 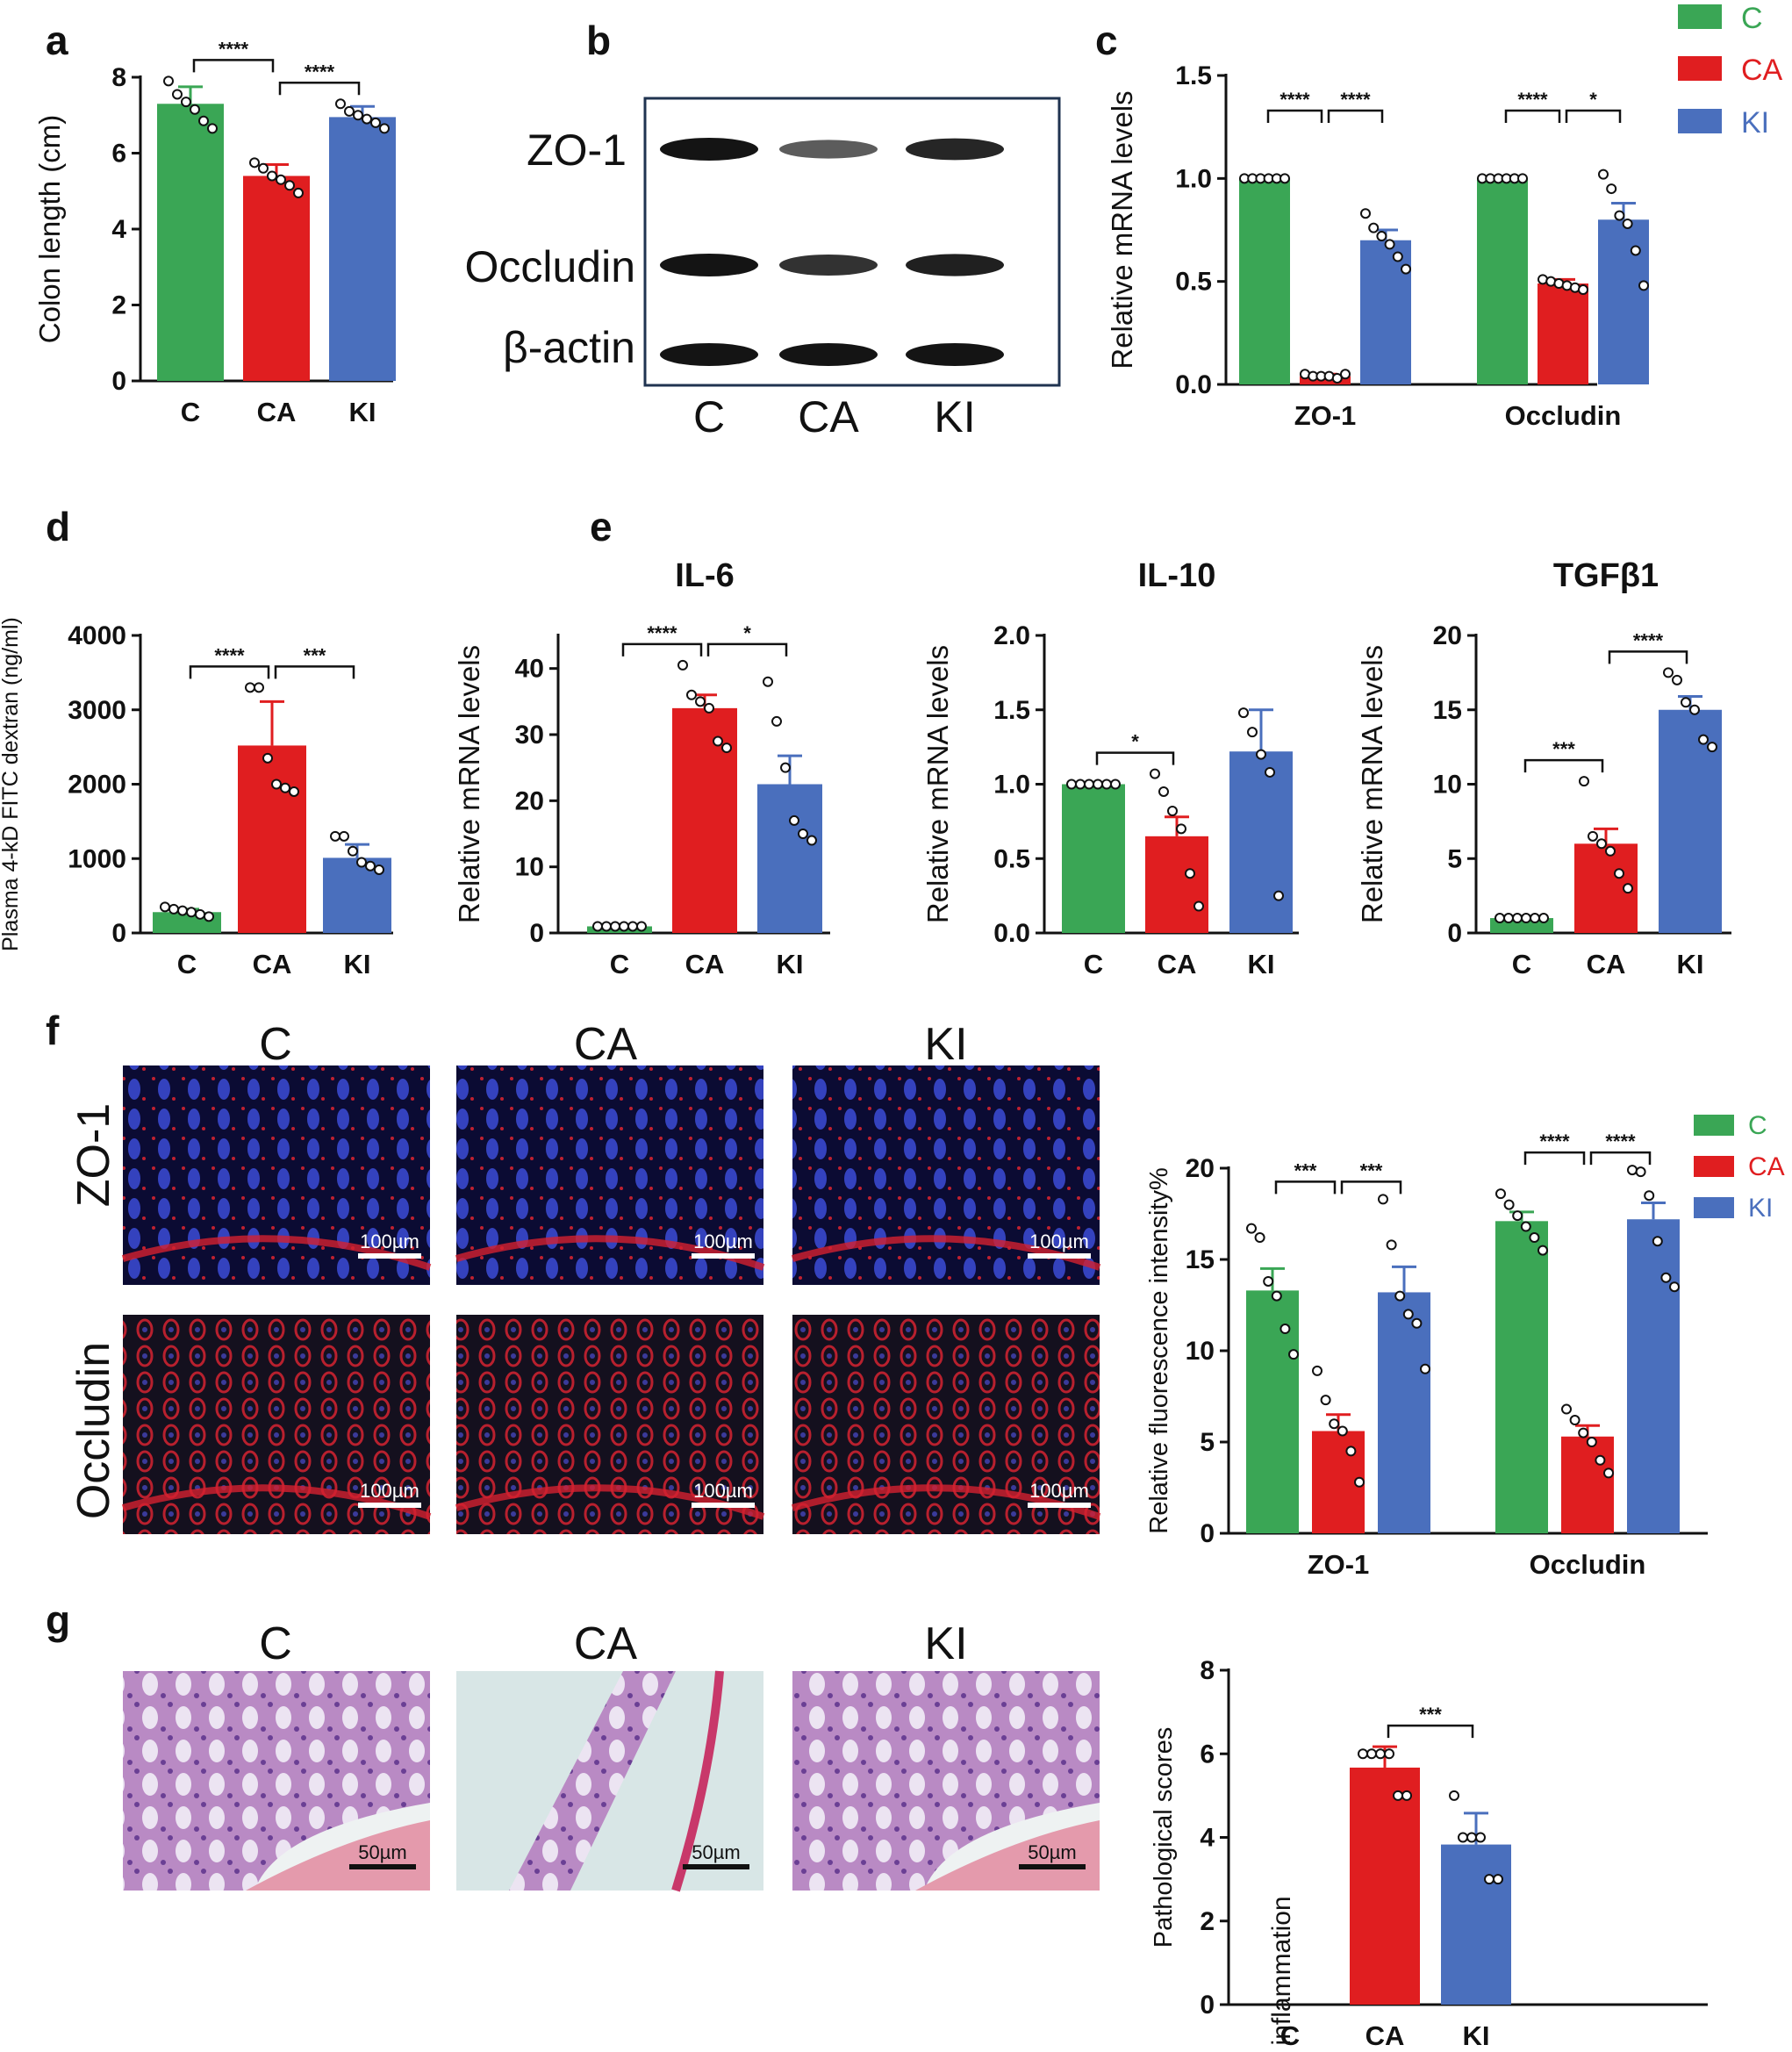 I want to click on y-tick-label: 5, so click(x=1207, y=1442).